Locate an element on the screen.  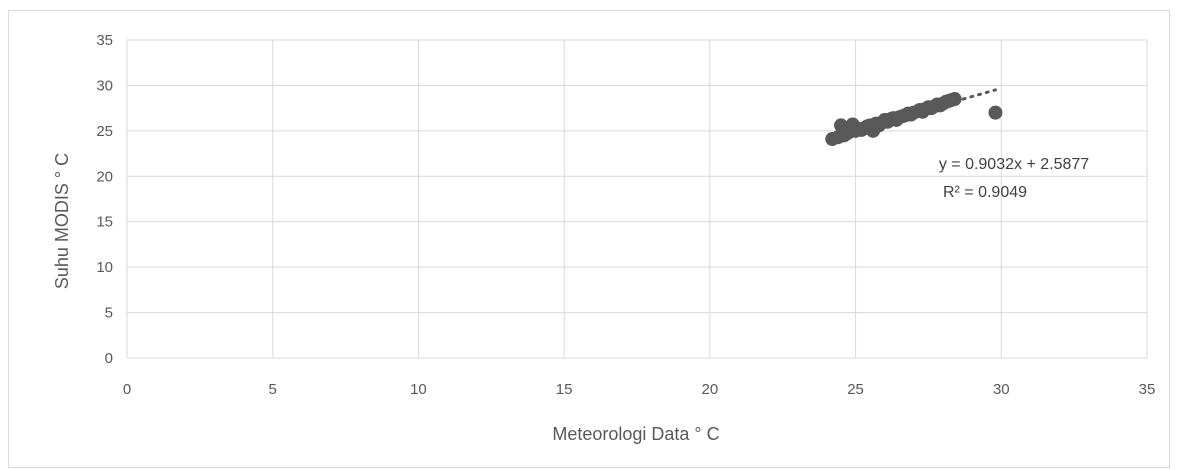
x-tick-label: 5 is located at coordinates (273, 389).